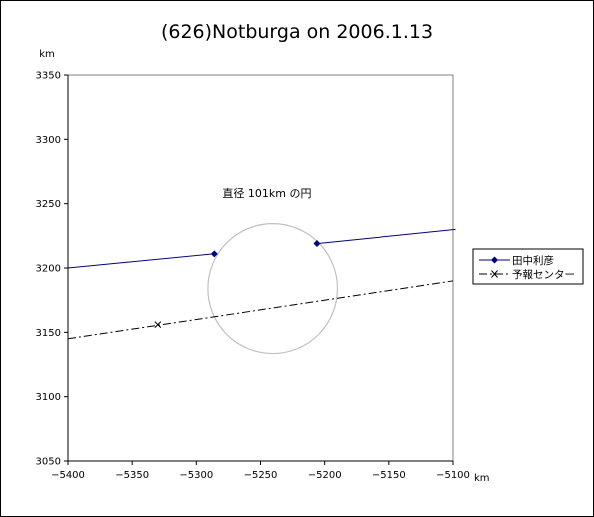  Describe the element at coordinates (48, 462) in the screenshot. I see `y-tick-label-0: 3050` at that location.